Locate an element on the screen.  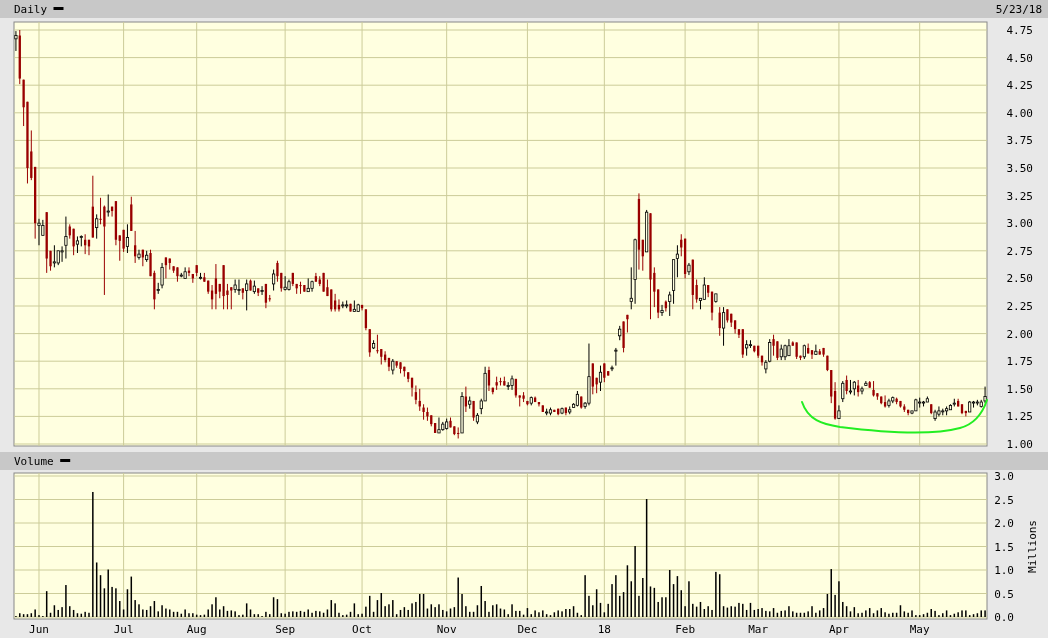
x-tick-label: Dec is located at coordinates (527, 629).